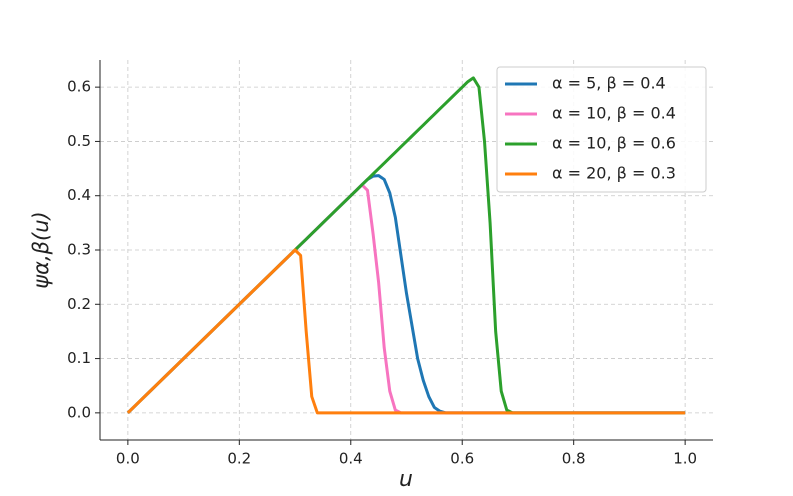  What do you see at coordinates (79, 358) in the screenshot?
I see `y-tick-label: 0.1` at bounding box center [79, 358].